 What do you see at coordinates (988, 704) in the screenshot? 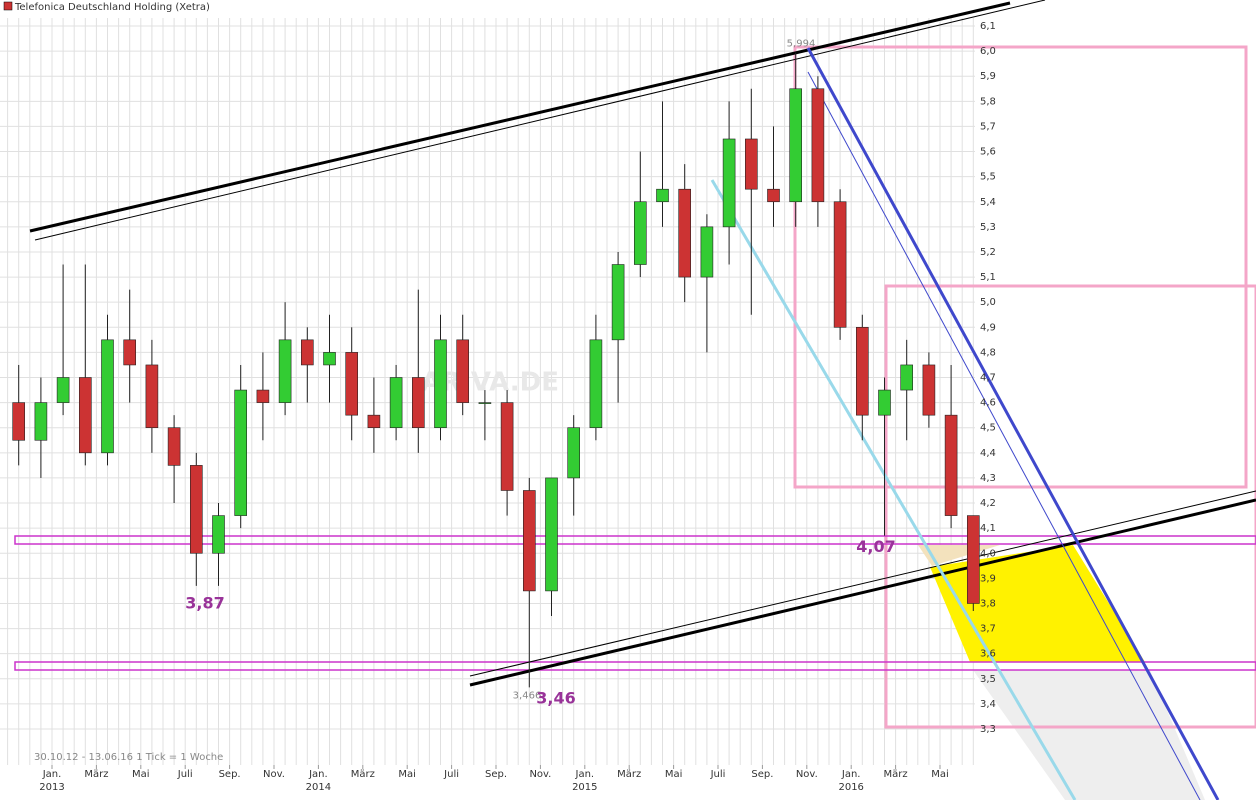
I see `y-tick-label: 3,4` at bounding box center [988, 704].